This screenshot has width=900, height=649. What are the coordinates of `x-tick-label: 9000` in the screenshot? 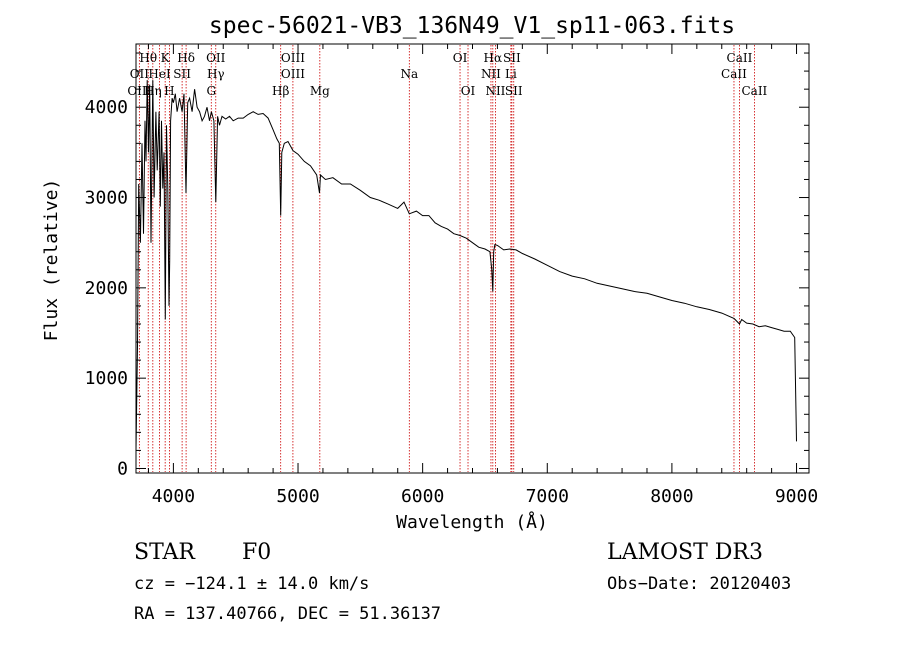 It's located at (796, 496).